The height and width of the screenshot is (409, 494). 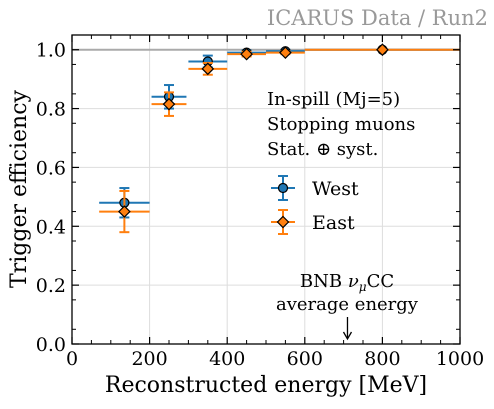 What do you see at coordinates (149, 359) in the screenshot?
I see `x-tick-label-1: 200` at bounding box center [149, 359].